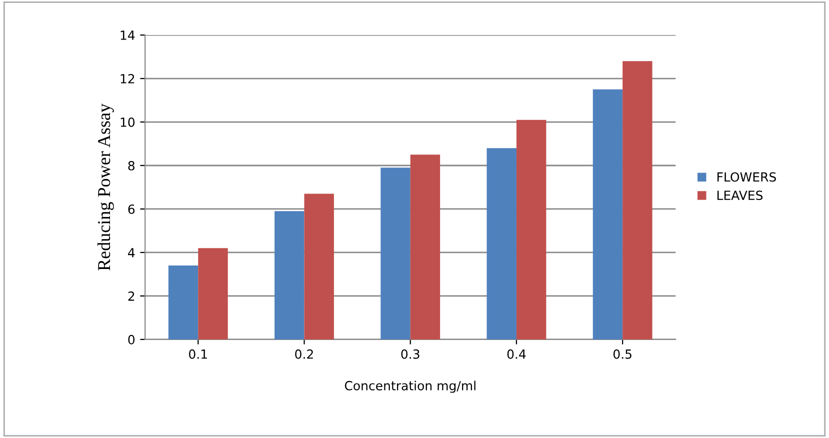  I want to click on legend-label: LEAVES, so click(740, 195).